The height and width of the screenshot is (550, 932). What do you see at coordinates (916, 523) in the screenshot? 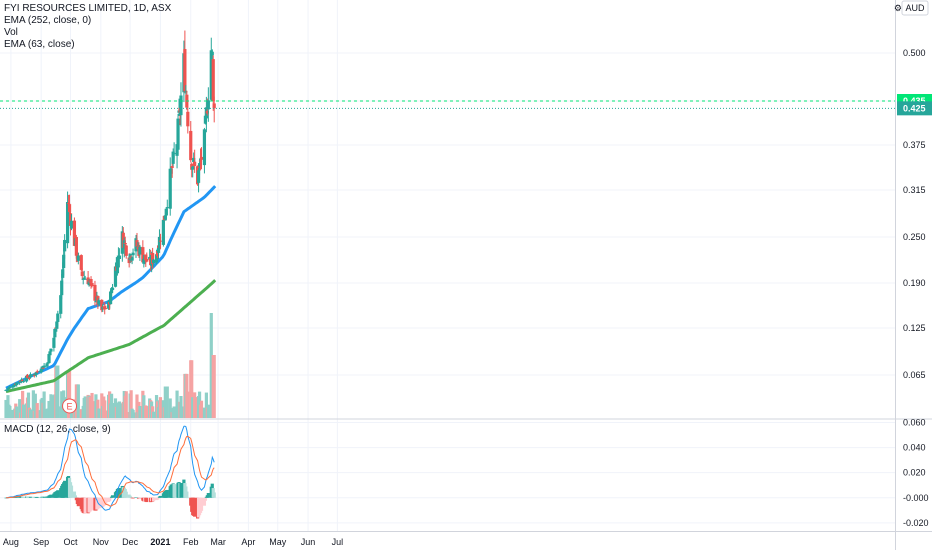
I see `macd-tick-label: -0.020` at bounding box center [916, 523].